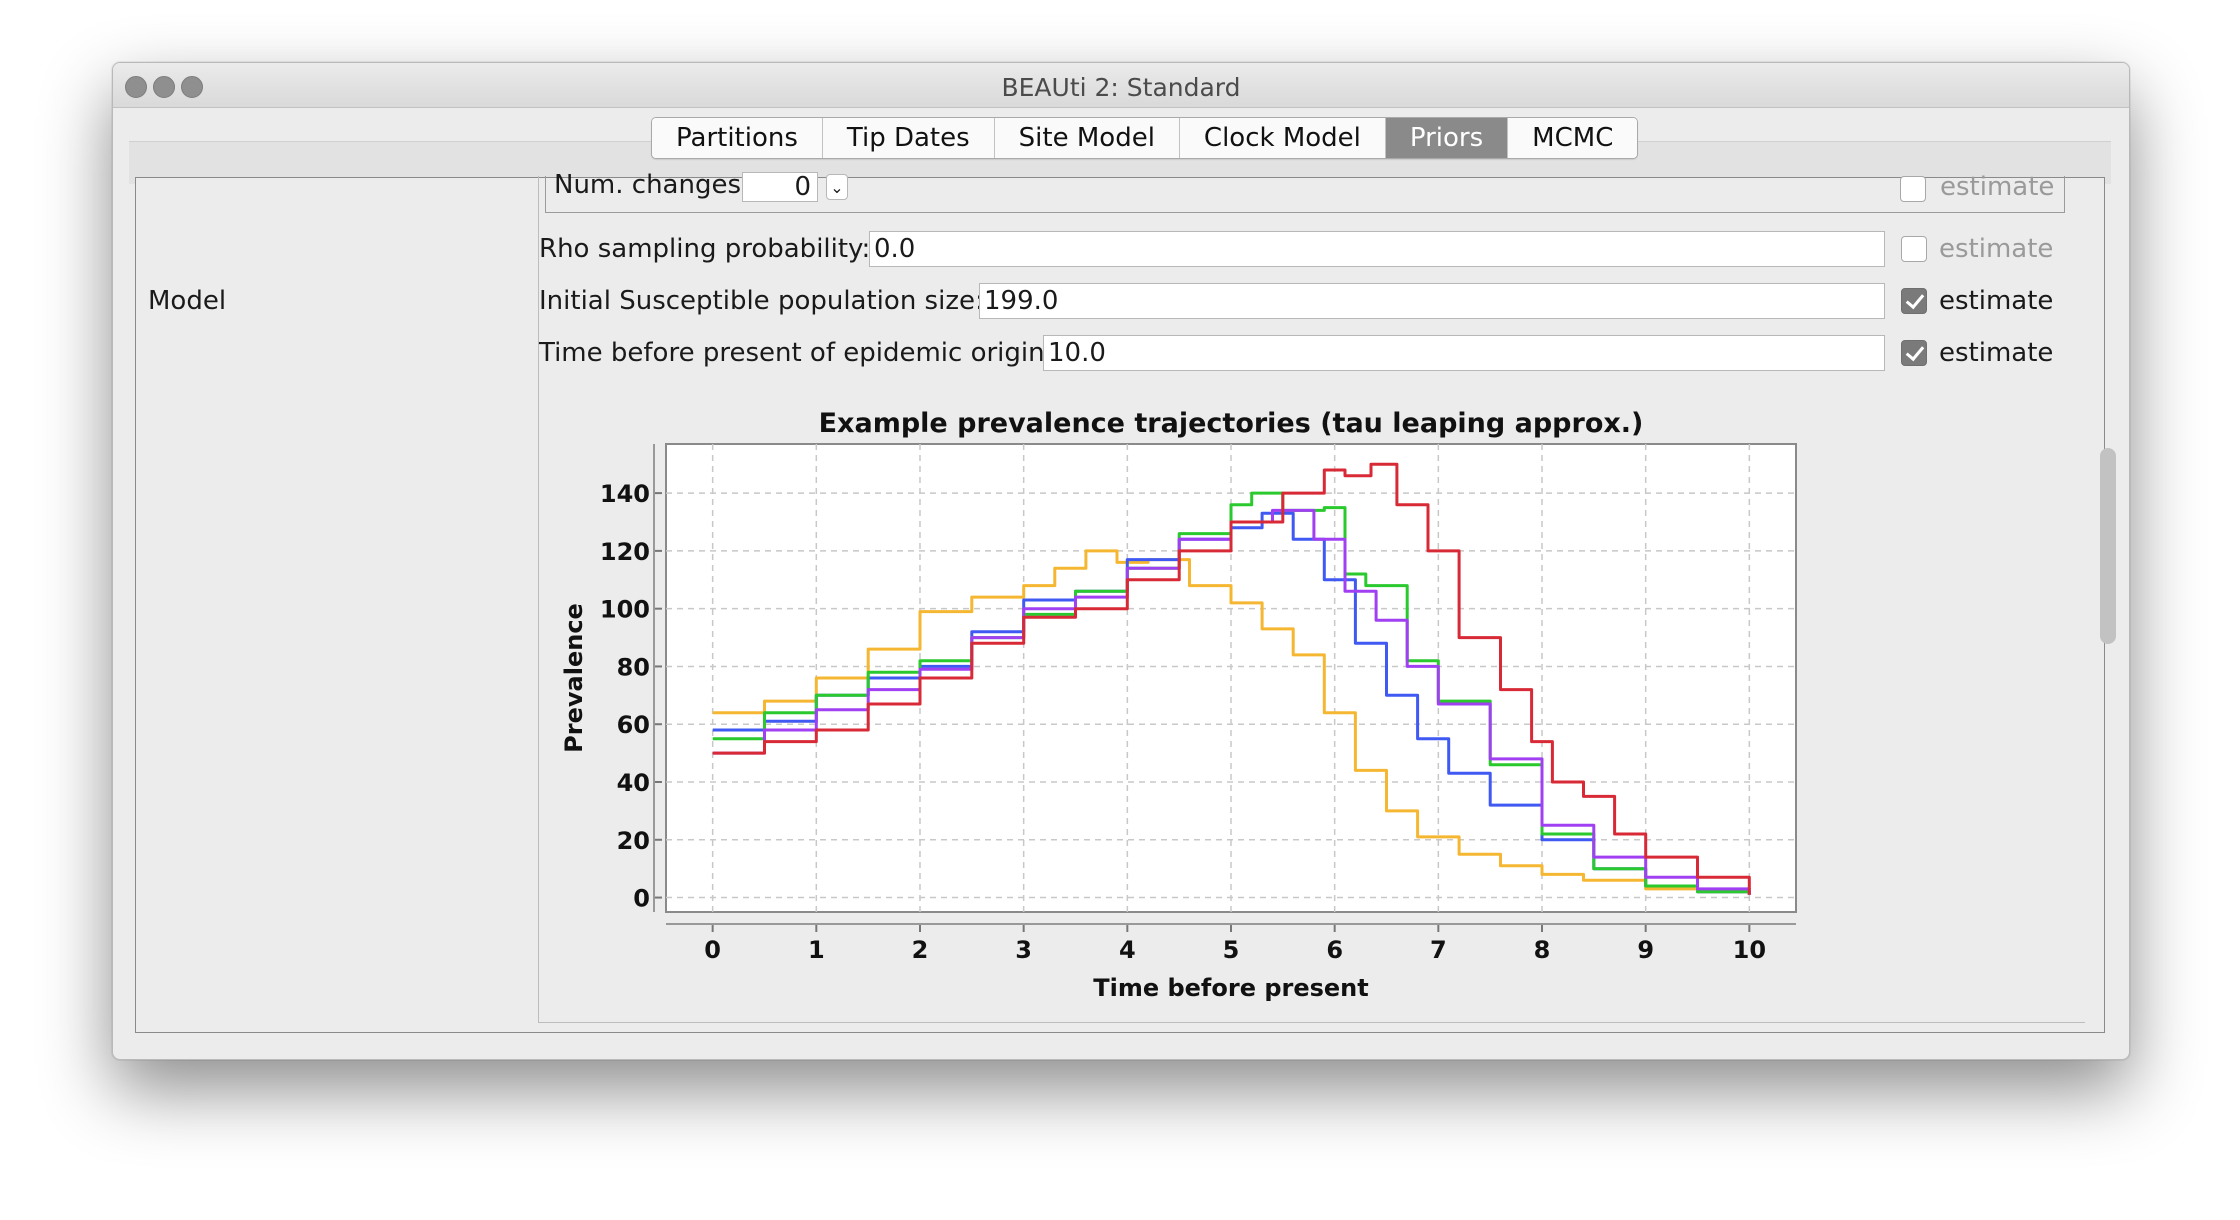 Image resolution: width=2240 pixels, height=1220 pixels. Describe the element at coordinates (761, 301) in the screenshot. I see `initial-susceptible-label: Initial Susceptible population size:` at that location.